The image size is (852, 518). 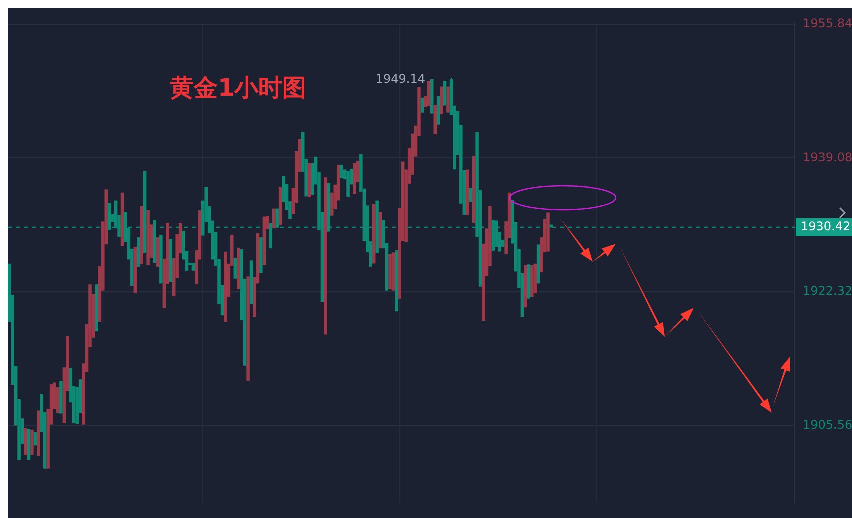 What do you see at coordinates (238, 88) in the screenshot?
I see `text: 黄金1小时图` at bounding box center [238, 88].